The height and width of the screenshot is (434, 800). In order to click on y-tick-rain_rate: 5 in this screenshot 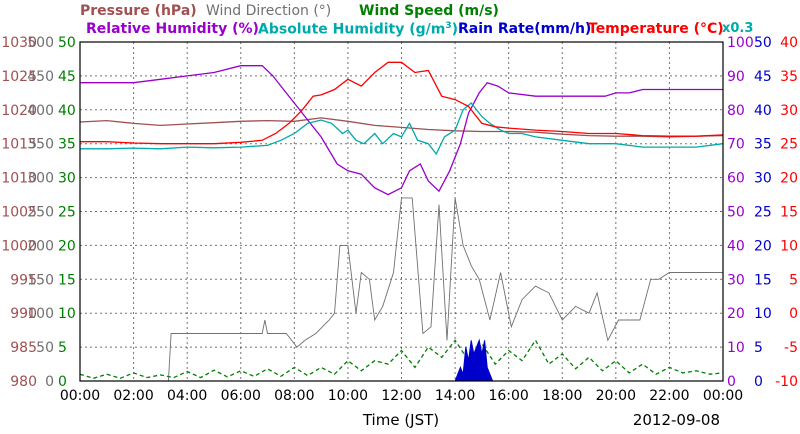, I will do `click(758, 348)`.